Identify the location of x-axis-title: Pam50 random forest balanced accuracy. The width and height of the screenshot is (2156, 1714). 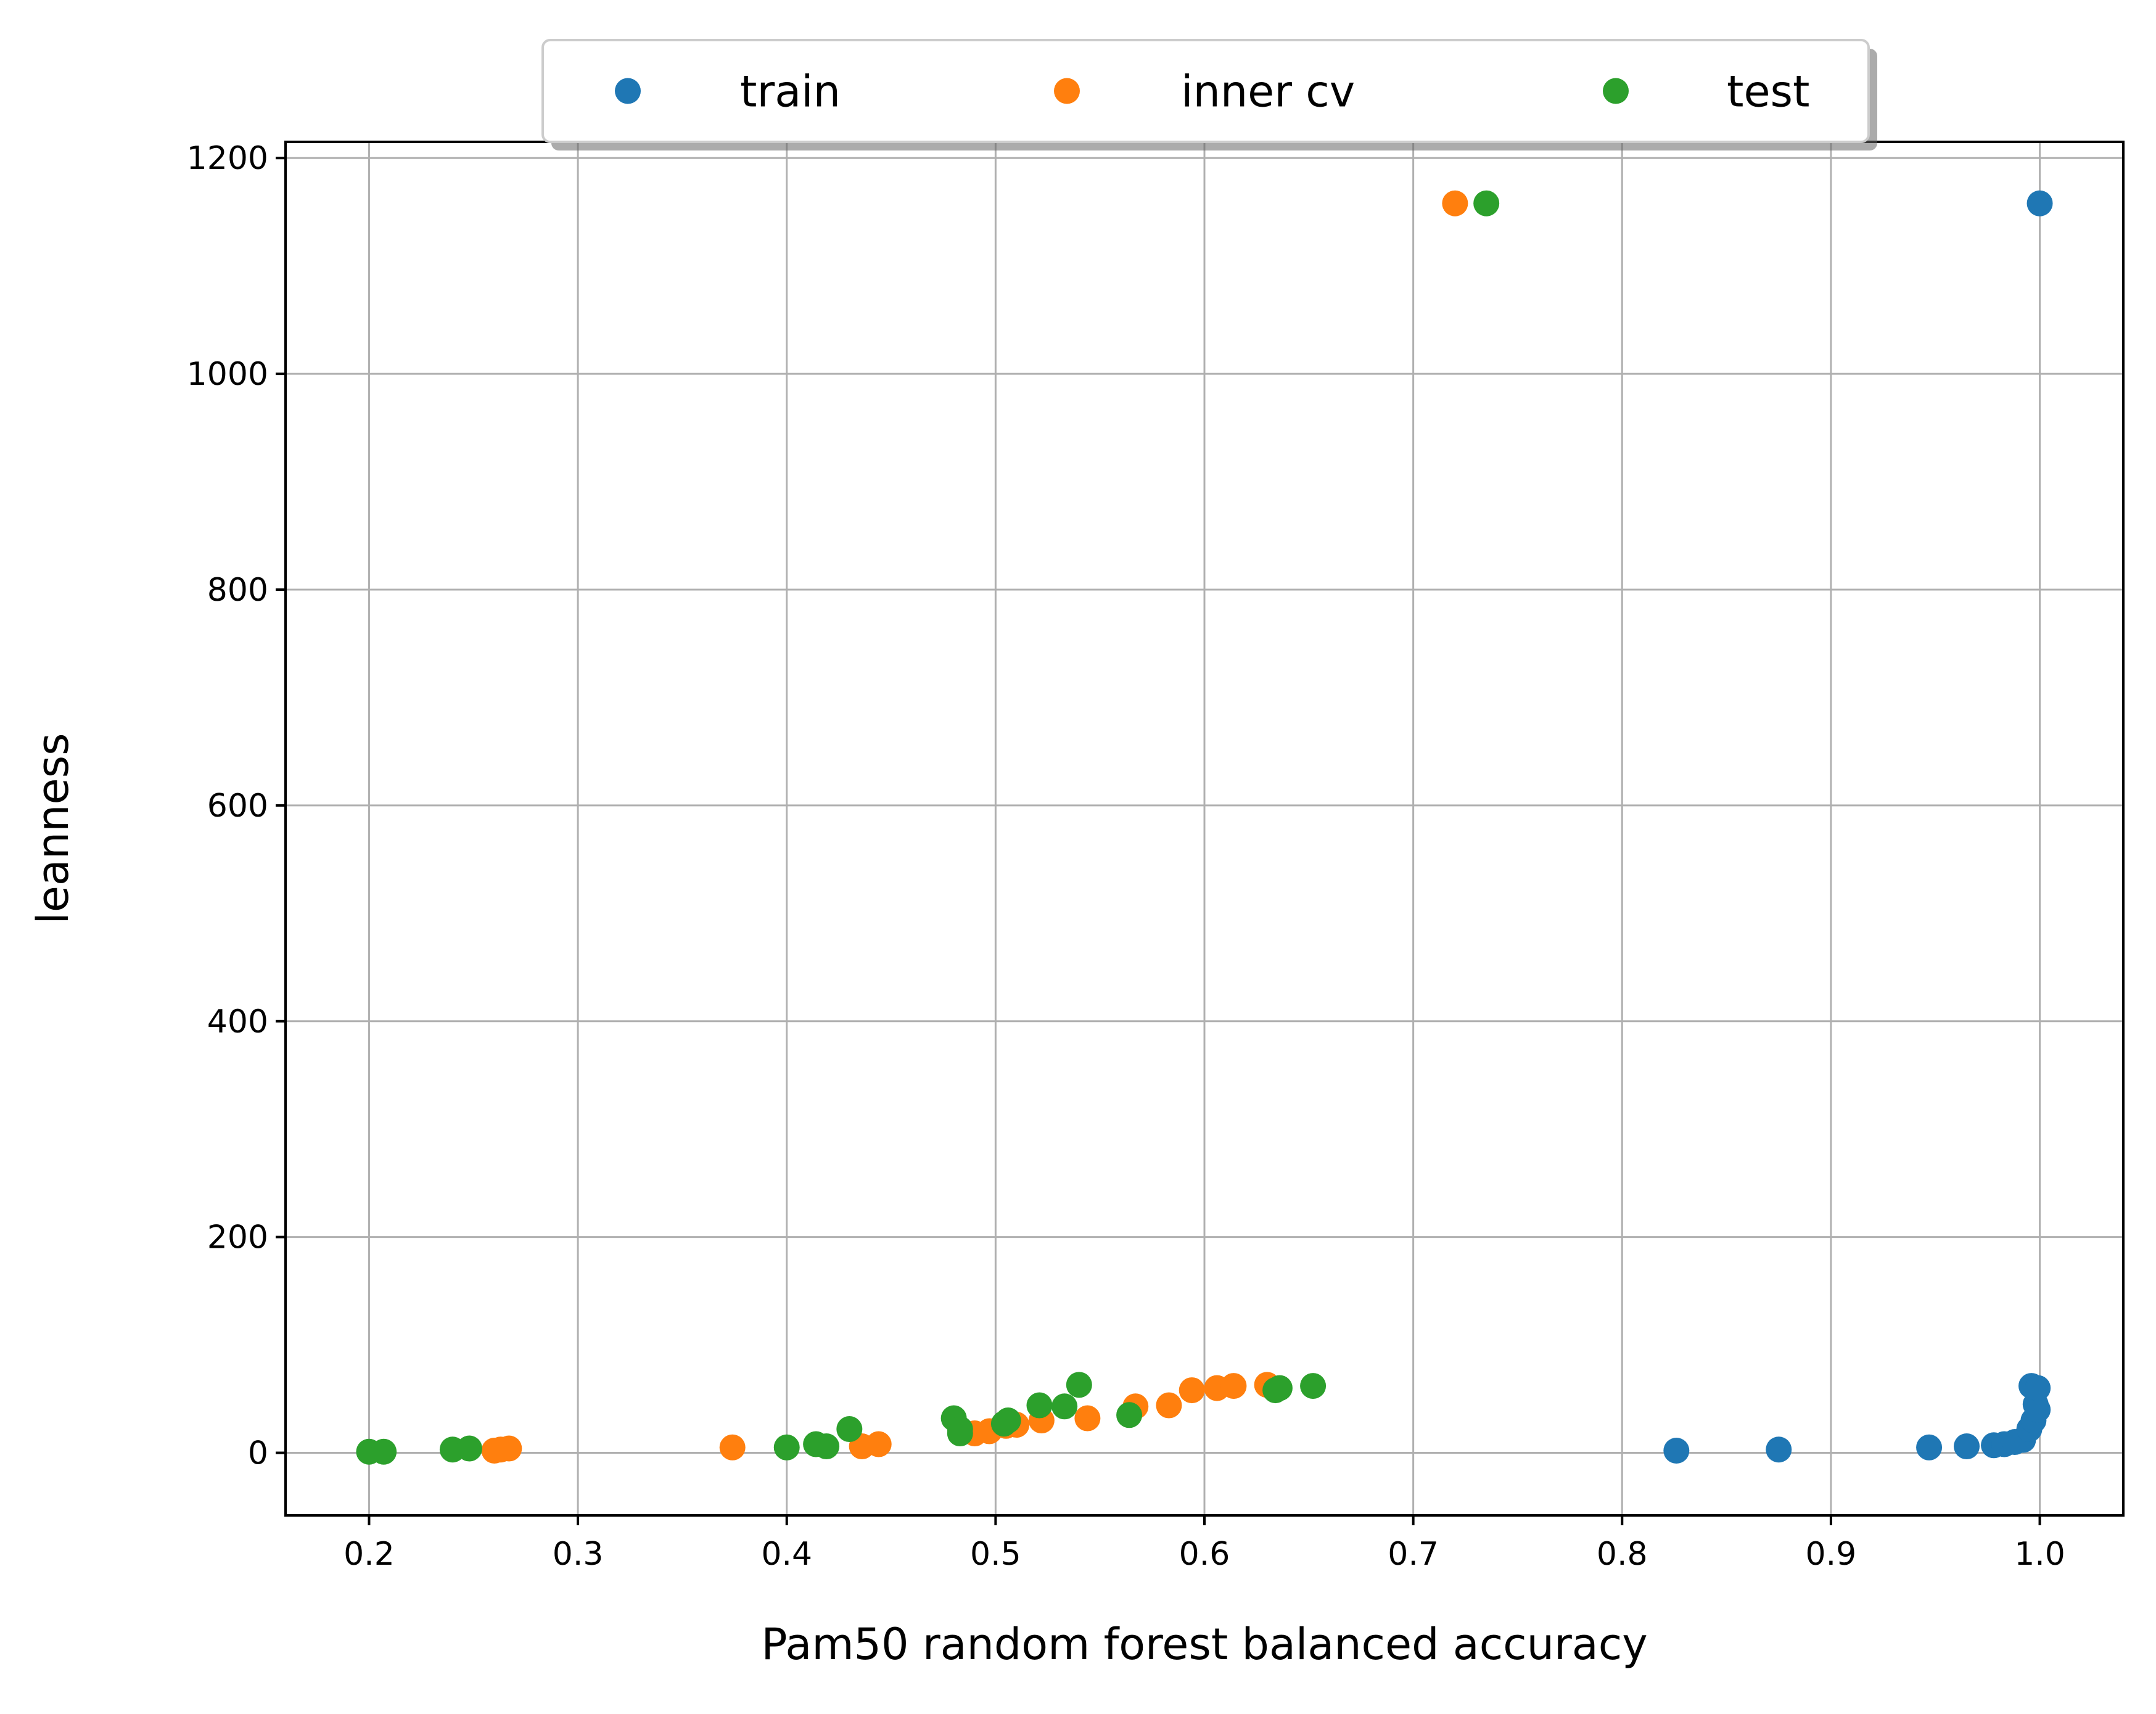
(1204, 1644).